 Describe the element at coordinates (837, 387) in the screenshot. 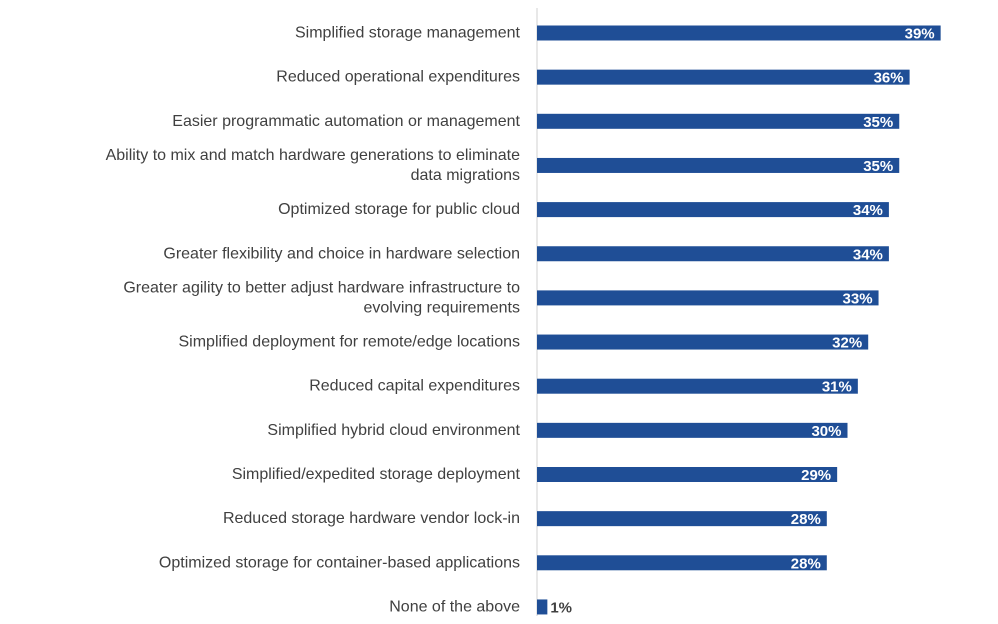

I see `value-label: 31%` at that location.